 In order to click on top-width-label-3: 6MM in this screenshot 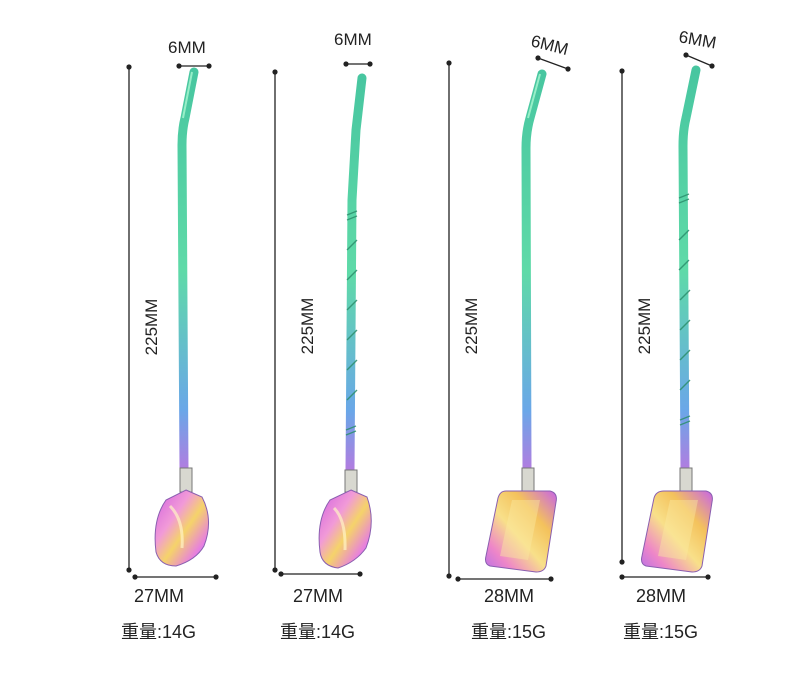, I will do `click(549, 45)`.